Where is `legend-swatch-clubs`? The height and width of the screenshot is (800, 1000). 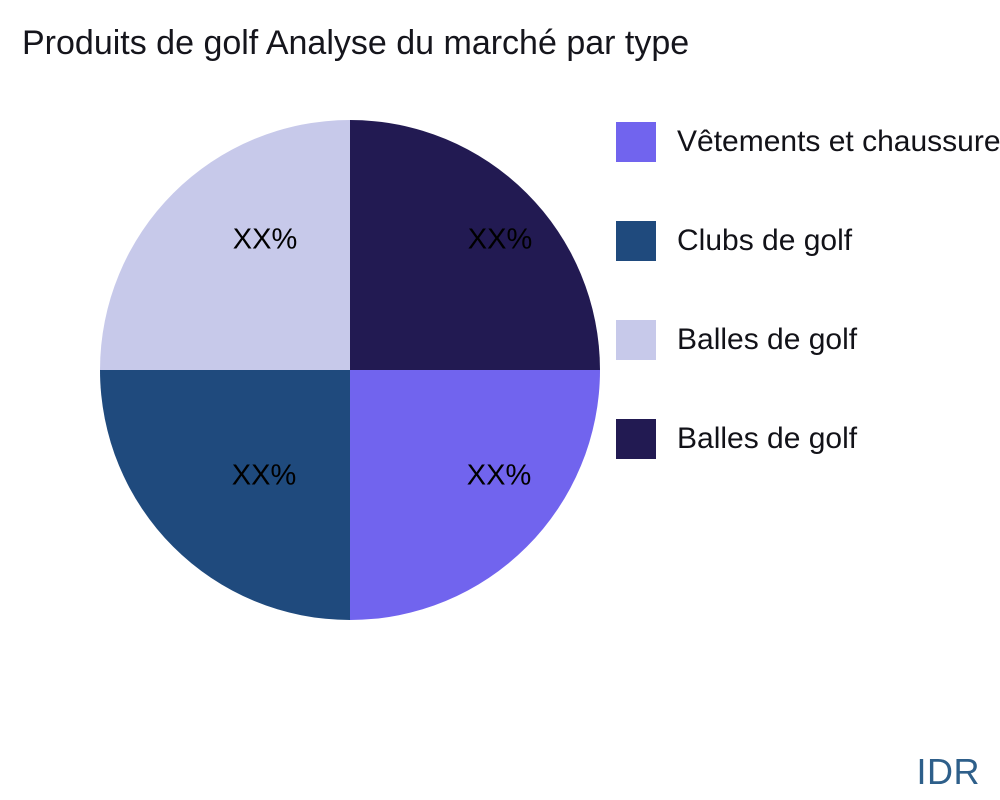
legend-swatch-clubs is located at coordinates (636, 241).